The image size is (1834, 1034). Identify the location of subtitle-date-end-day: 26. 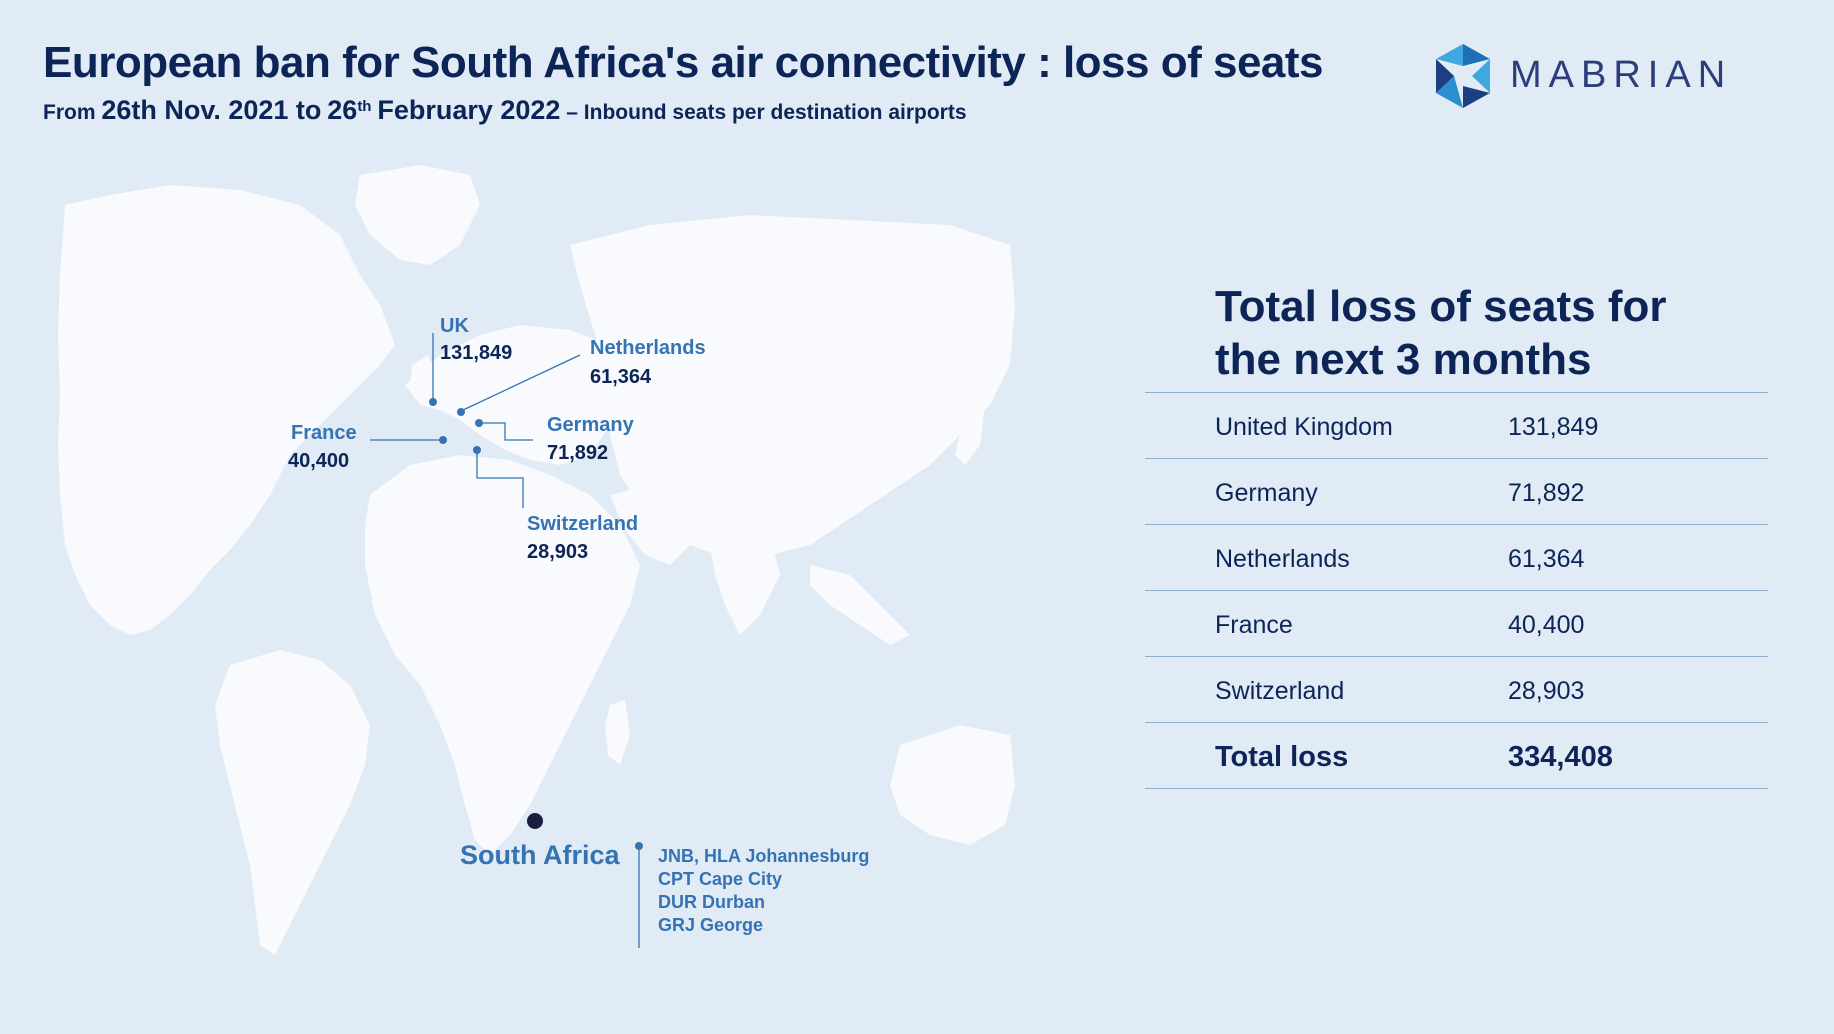
(342, 110).